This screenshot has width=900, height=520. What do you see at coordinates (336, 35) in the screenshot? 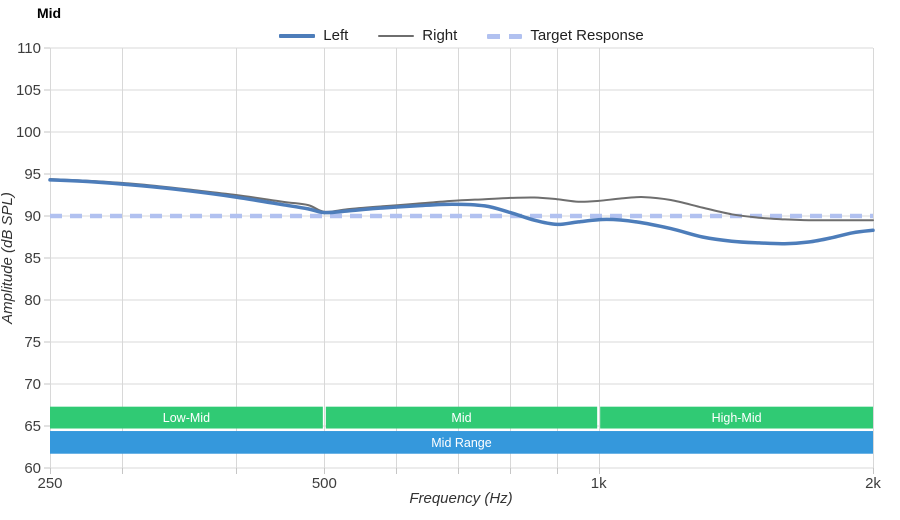
I see `legend-label-left: Left` at bounding box center [336, 35].